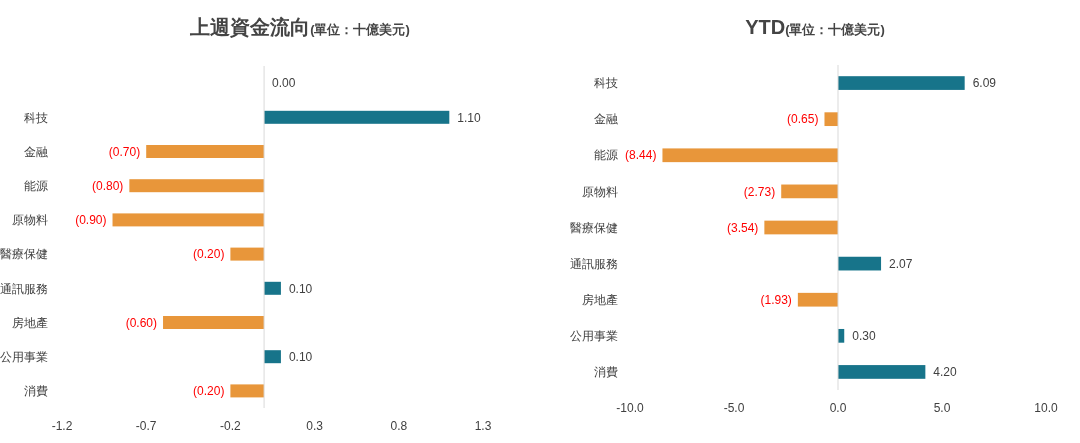 The height and width of the screenshot is (443, 1080). Describe the element at coordinates (945, 372) in the screenshot. I see `data-label: 4.20` at that location.